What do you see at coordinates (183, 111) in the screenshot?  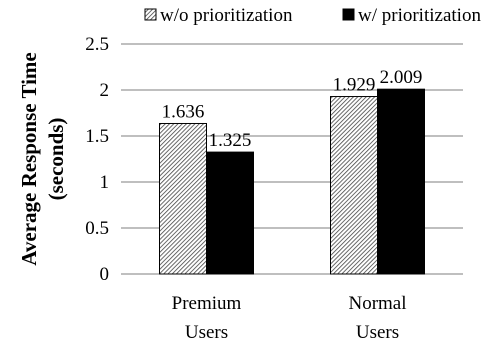 I see `data-label: 1.636` at bounding box center [183, 111].